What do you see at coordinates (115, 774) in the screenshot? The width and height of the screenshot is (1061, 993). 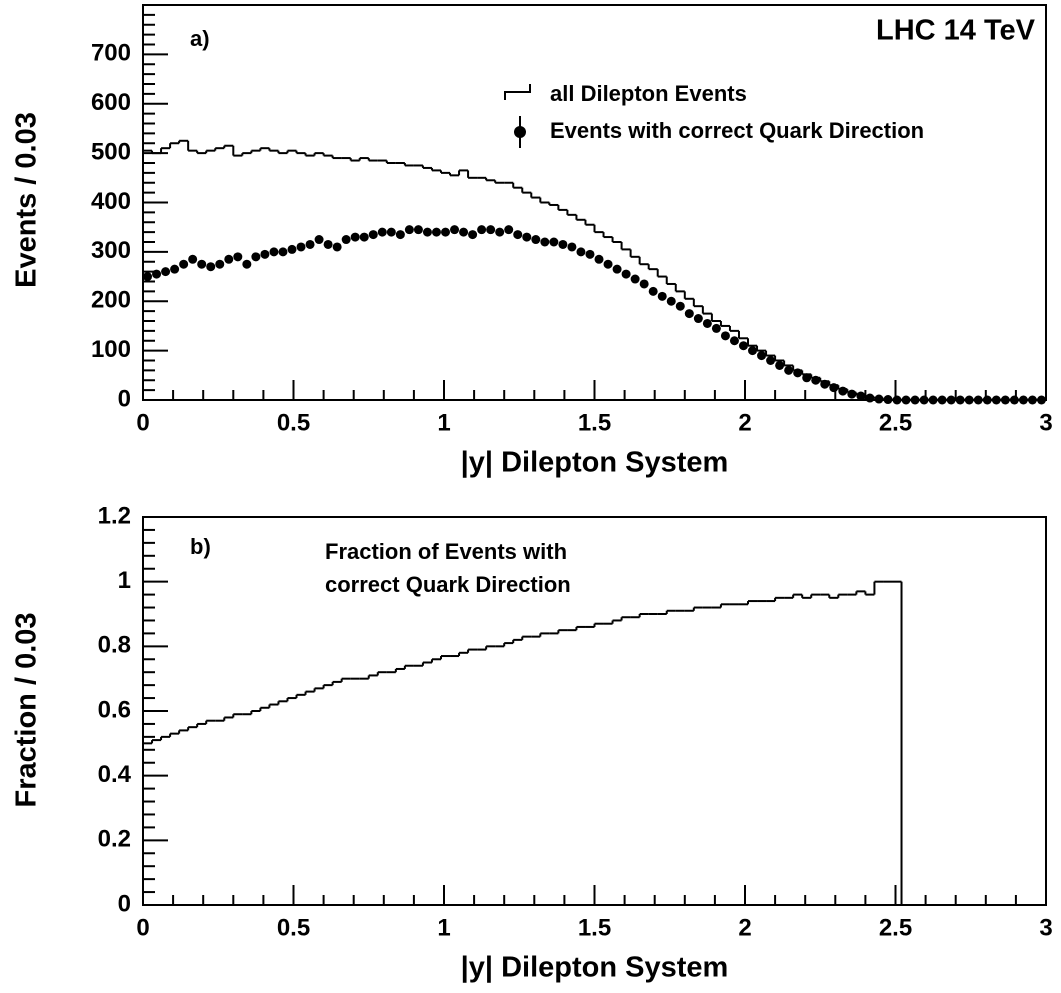 I see `y-tick-label: 0.4` at bounding box center [115, 774].